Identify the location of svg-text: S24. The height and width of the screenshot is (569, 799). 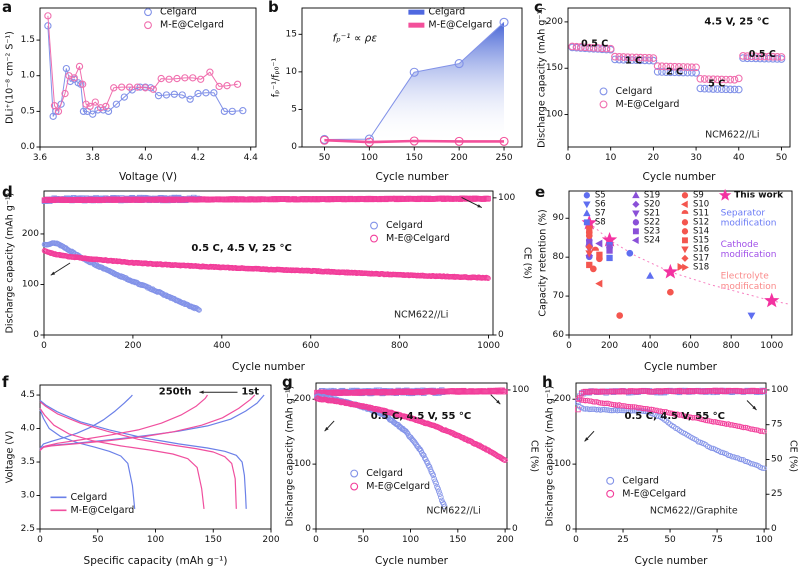
(652, 240).